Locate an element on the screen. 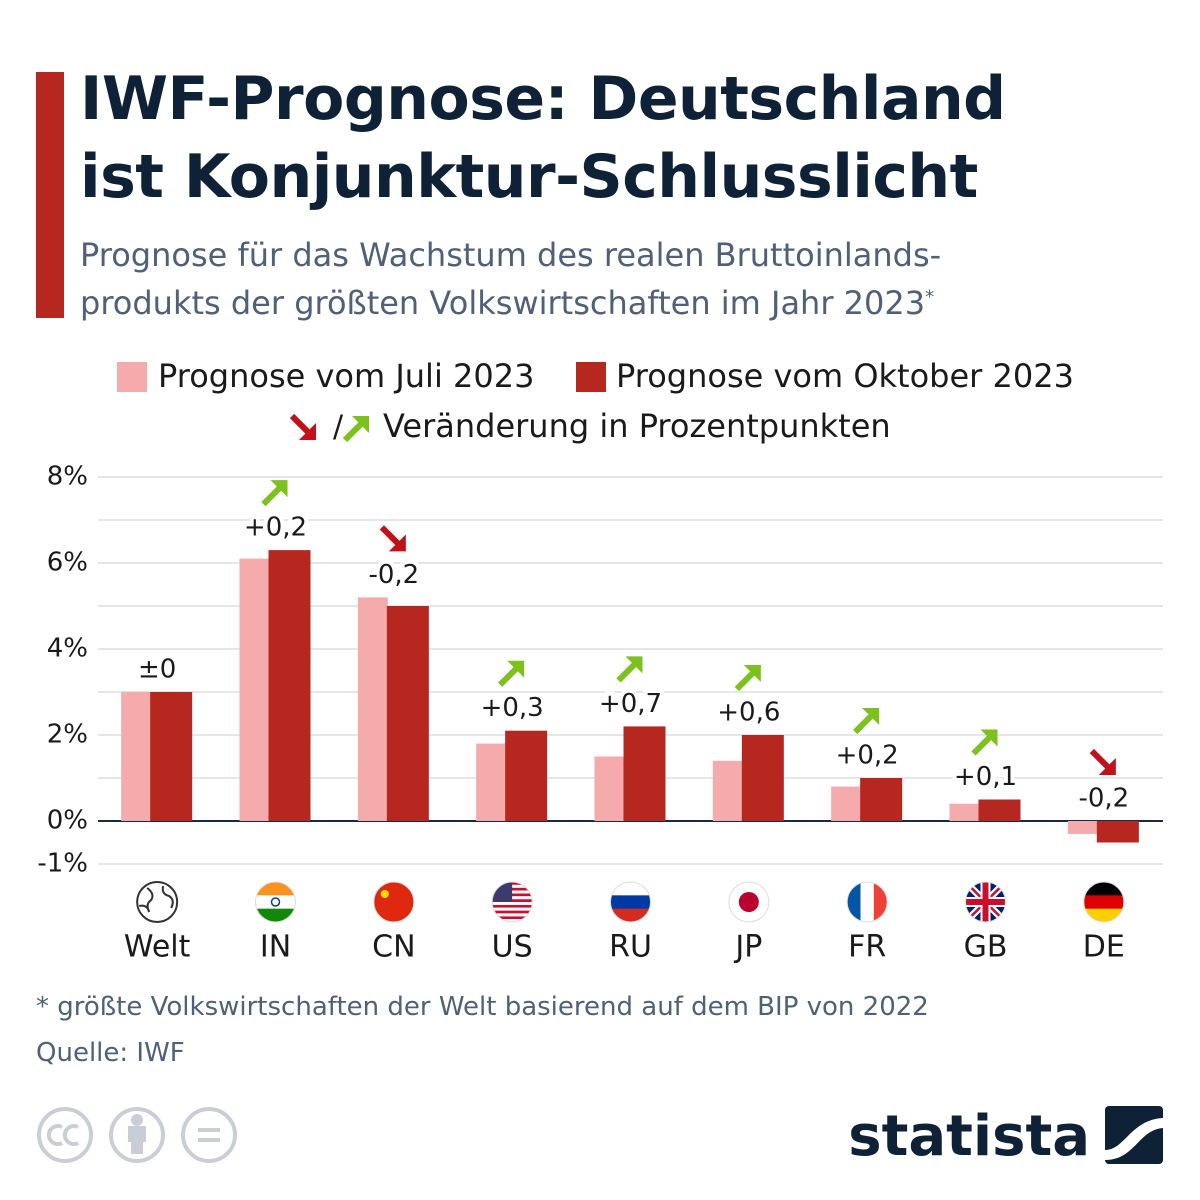  title-line: ist Konjunktur-Schlusslicht is located at coordinates (529, 177).